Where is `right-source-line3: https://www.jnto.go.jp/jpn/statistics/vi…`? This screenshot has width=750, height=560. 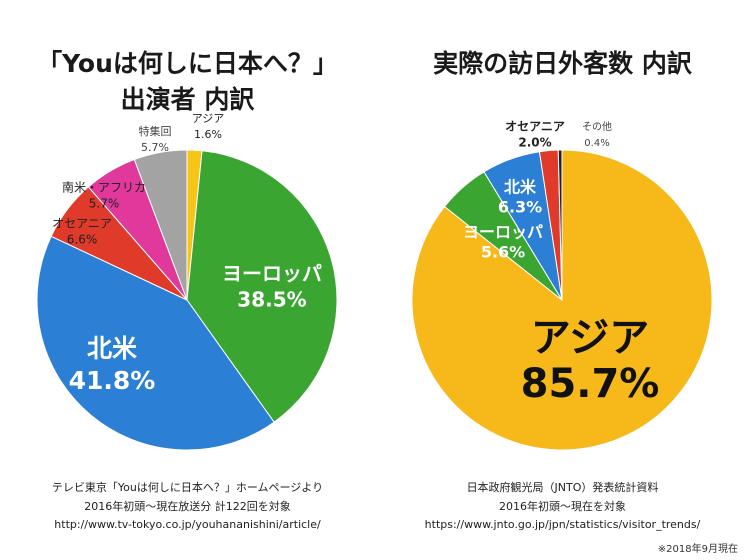
right-source-line3: https://www.jnto.go.jp/jpn/statistics/vi… is located at coordinates (562, 524).